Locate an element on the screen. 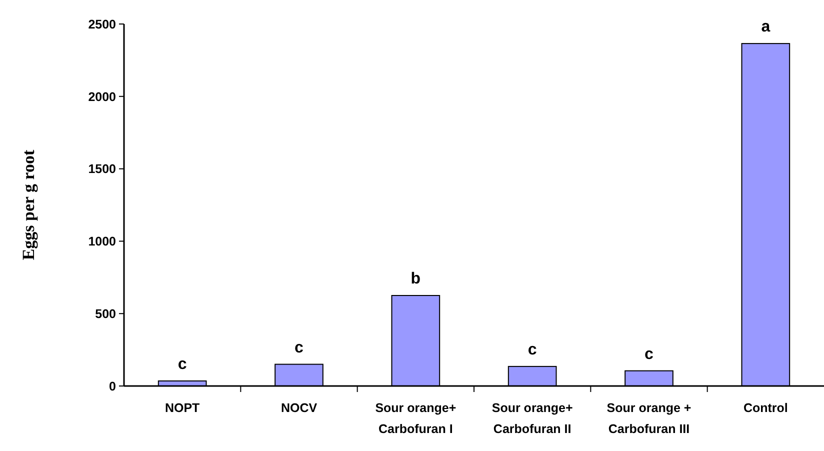 Image resolution: width=824 pixels, height=451 pixels. y-tick-label: 1000 is located at coordinates (102, 241).